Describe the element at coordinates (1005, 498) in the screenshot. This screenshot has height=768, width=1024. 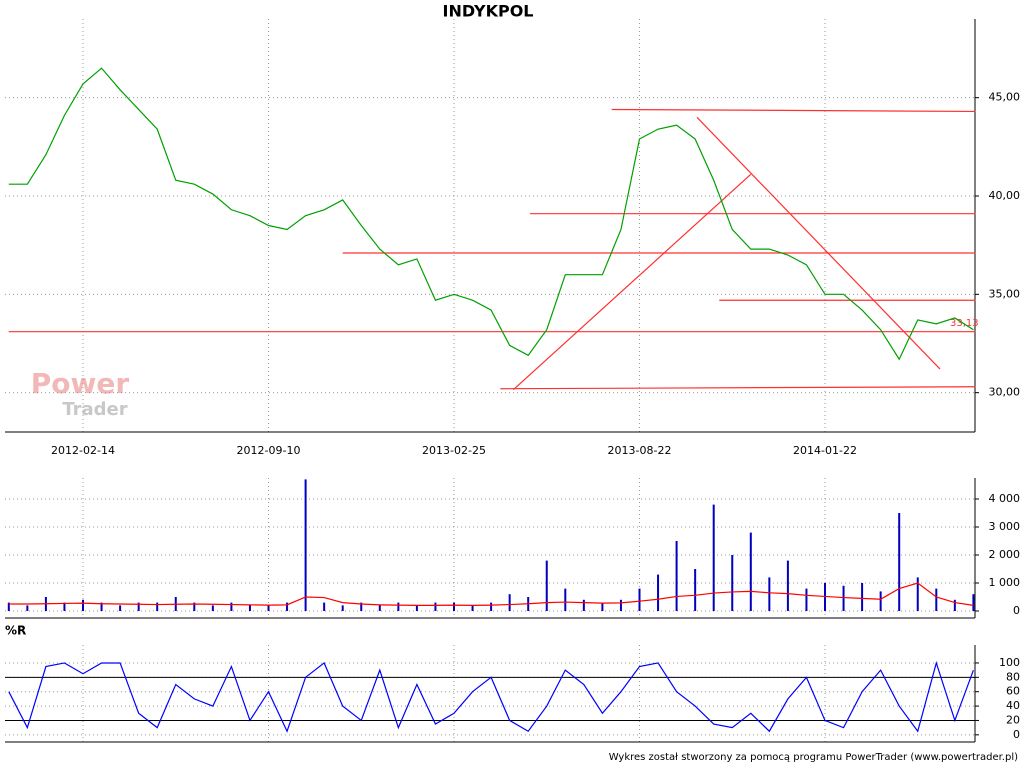
I see `y-tick-label: 4 000` at that location.